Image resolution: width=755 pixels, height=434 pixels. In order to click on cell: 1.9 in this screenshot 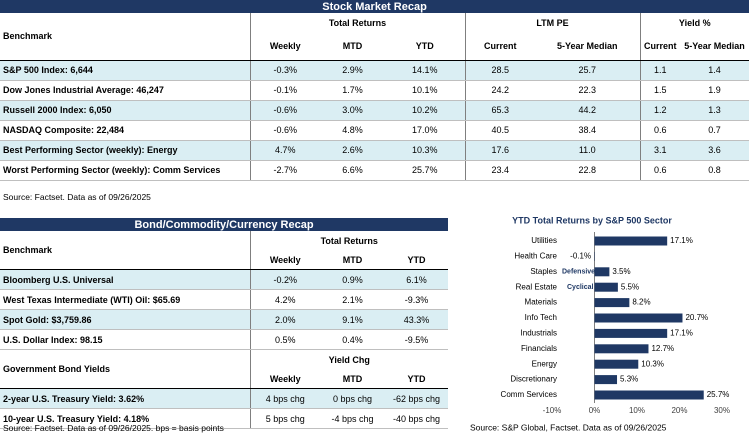, I will do `click(715, 90)`.